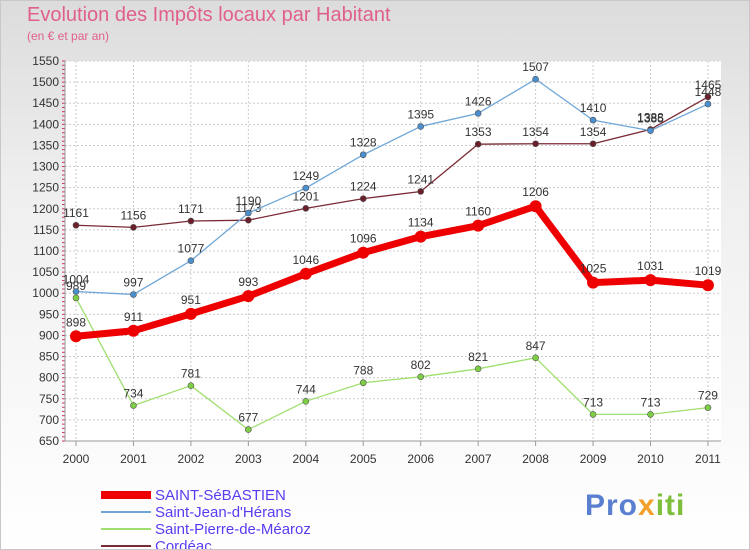  What do you see at coordinates (708, 85) in the screenshot?
I see `data-label: 1465` at bounding box center [708, 85].